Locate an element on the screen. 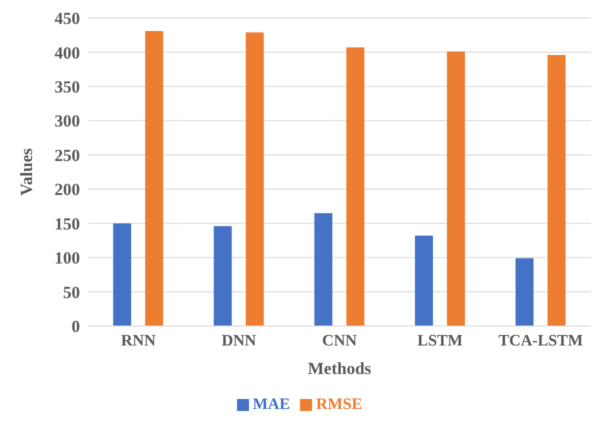 This screenshot has height=432, width=609. y-tick-label: 350 is located at coordinates (67, 86).